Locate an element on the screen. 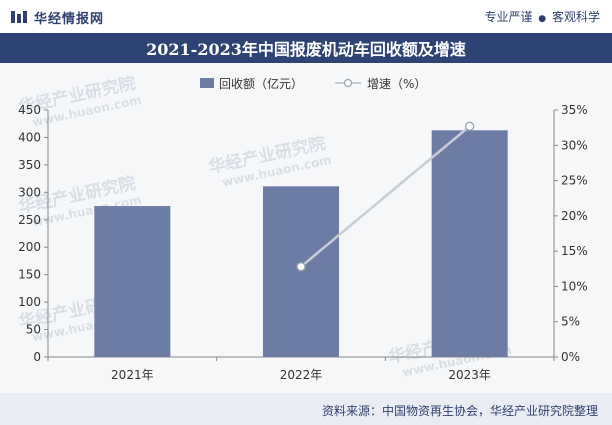  source-note: 资料来源：中国物资再生协会，华经产业研究院整理 is located at coordinates (459, 411).